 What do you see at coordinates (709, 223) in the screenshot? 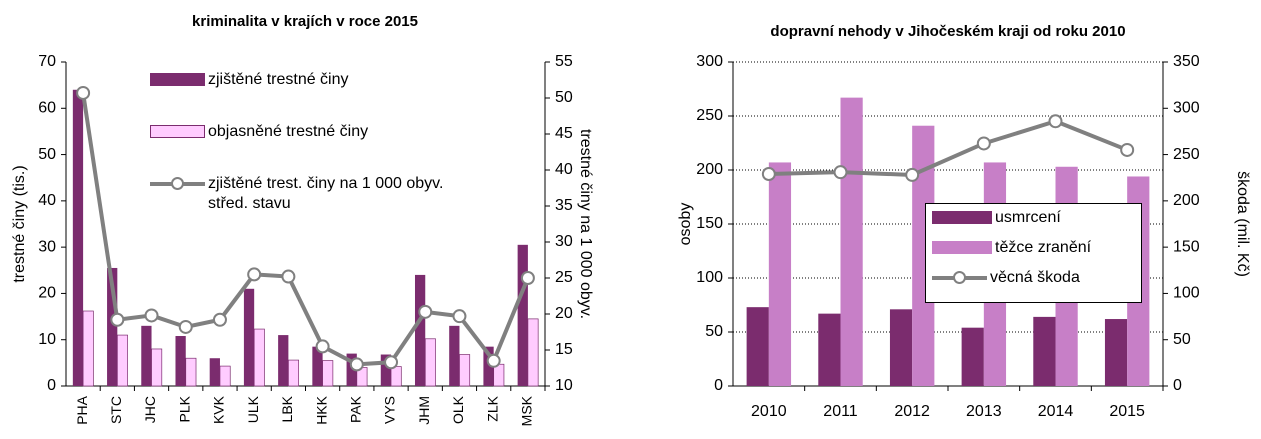
I see `y-tick-label: 150` at bounding box center [709, 223].